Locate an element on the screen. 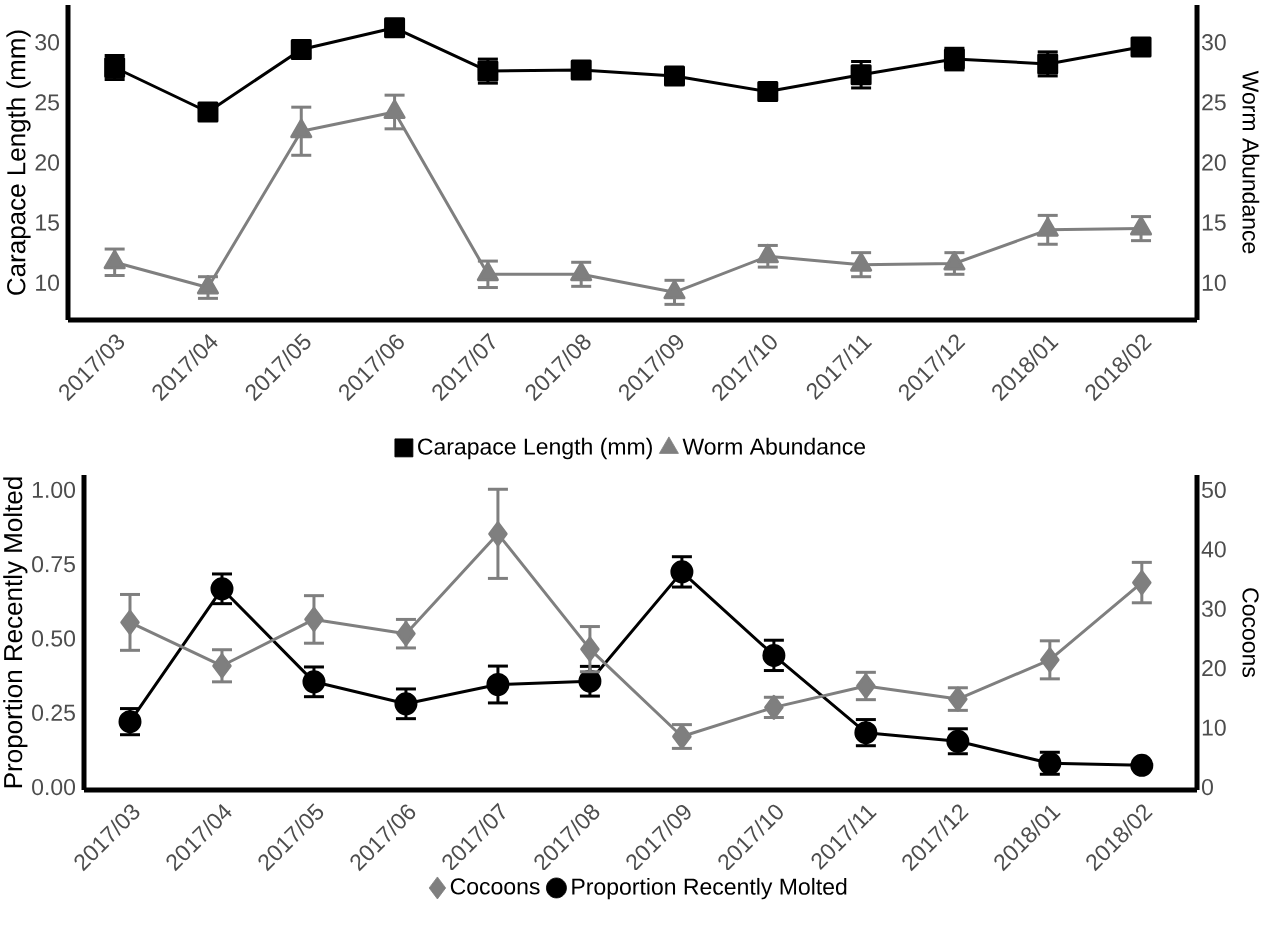  y-tick-label: 0.50 is located at coordinates (54, 638).